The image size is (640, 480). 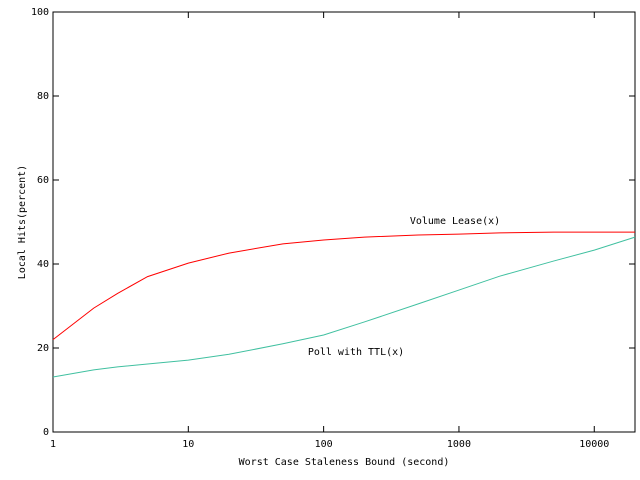 I want to click on y-tick-label: 100, so click(x=40, y=12).